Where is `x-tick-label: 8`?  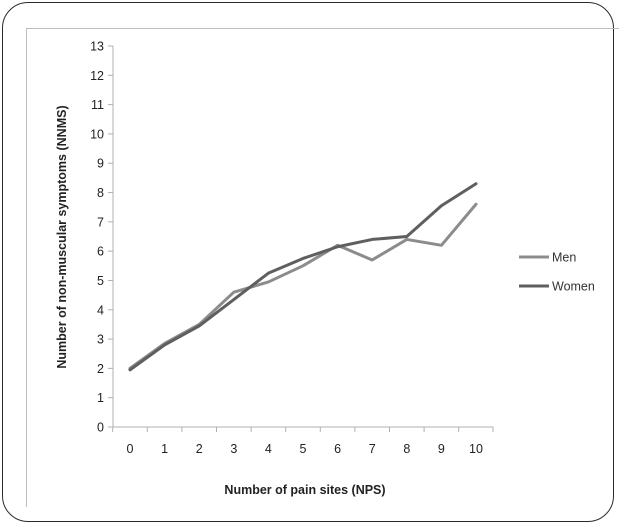 x-tick-label: 8 is located at coordinates (406, 449).